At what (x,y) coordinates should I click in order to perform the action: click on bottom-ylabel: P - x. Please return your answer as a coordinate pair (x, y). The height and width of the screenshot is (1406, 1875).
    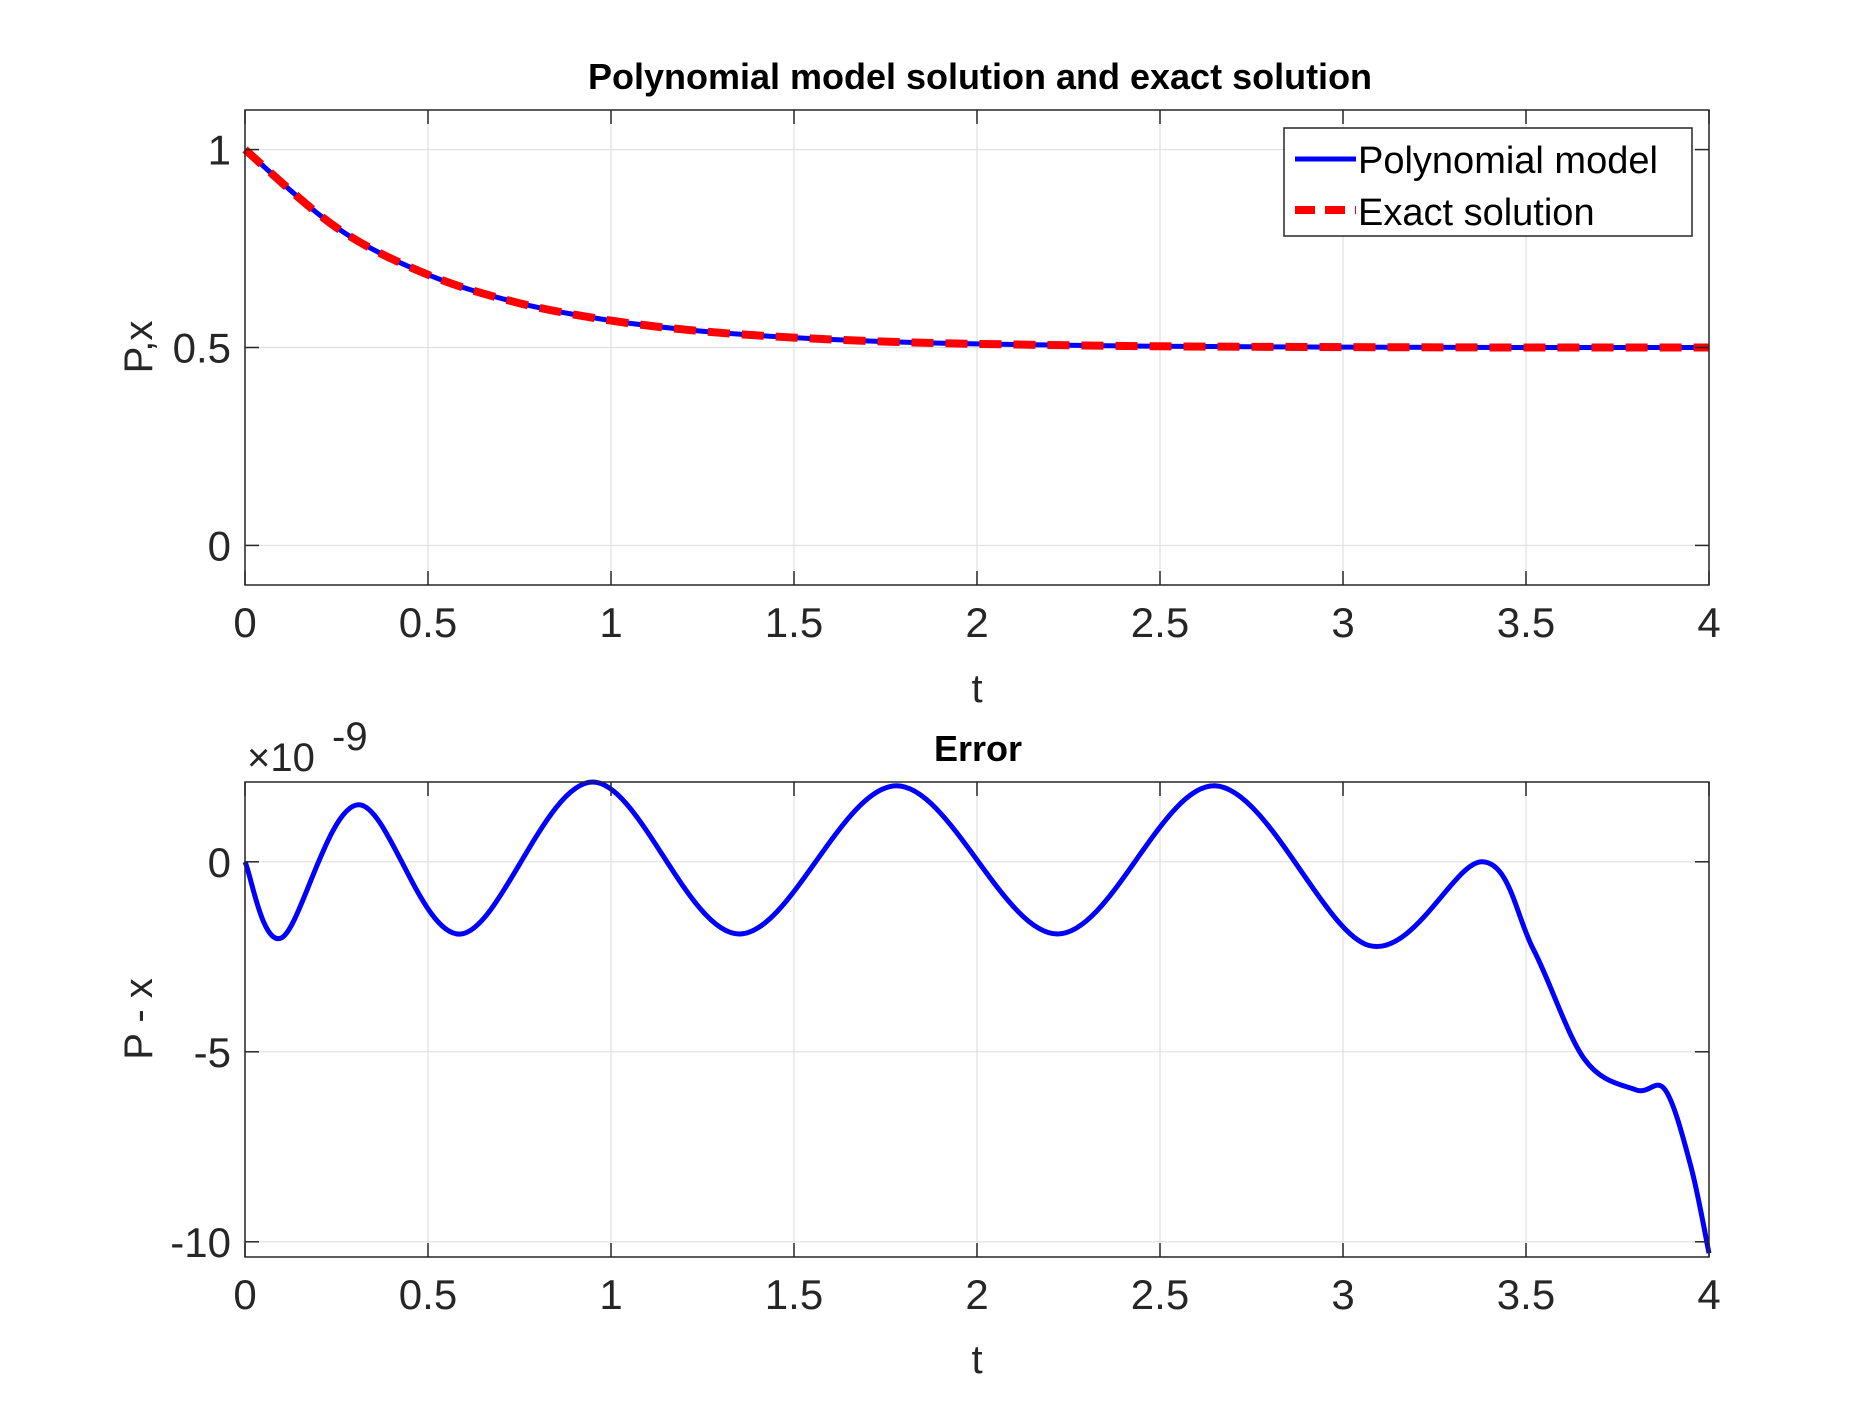
    Looking at the image, I should click on (139, 1019).